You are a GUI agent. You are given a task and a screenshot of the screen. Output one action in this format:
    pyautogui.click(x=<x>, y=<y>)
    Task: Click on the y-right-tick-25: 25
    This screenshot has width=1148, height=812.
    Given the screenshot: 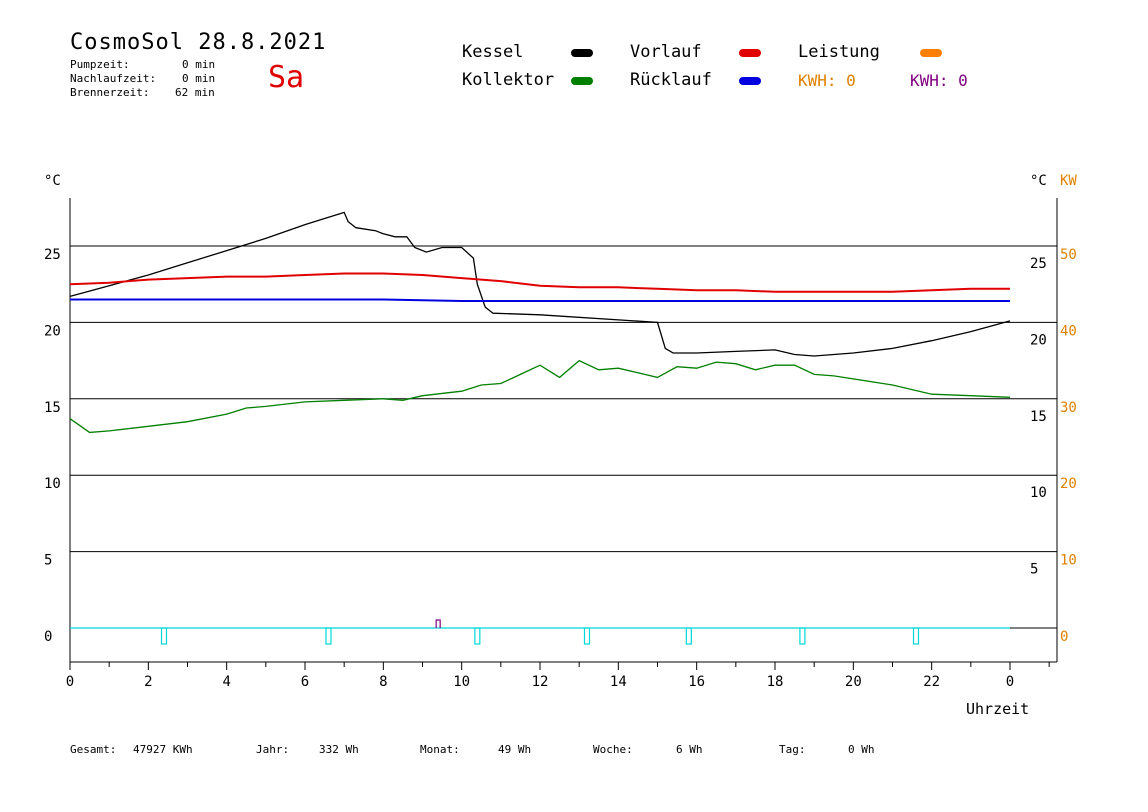 What is the action you would take?
    pyautogui.click(x=1038, y=264)
    